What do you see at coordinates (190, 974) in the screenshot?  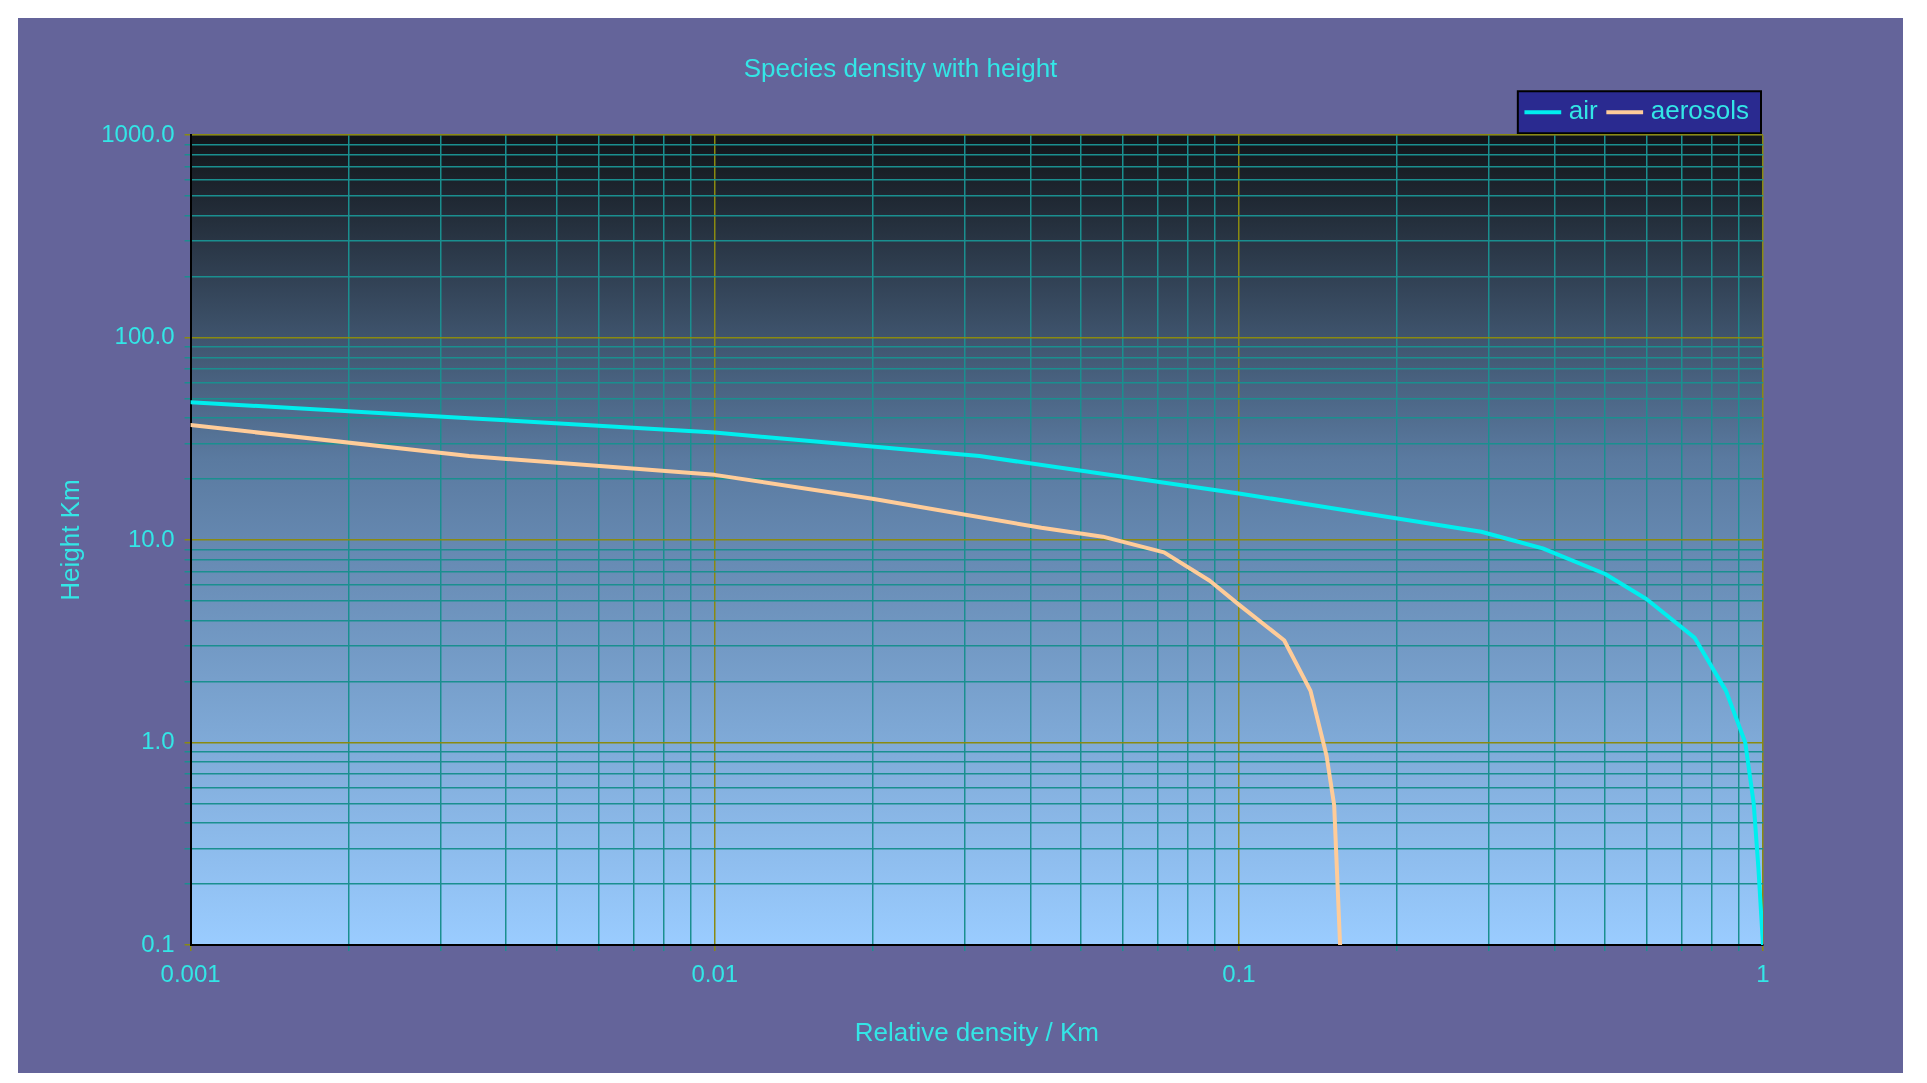 I see `x-tick-label: 0.001` at bounding box center [190, 974].